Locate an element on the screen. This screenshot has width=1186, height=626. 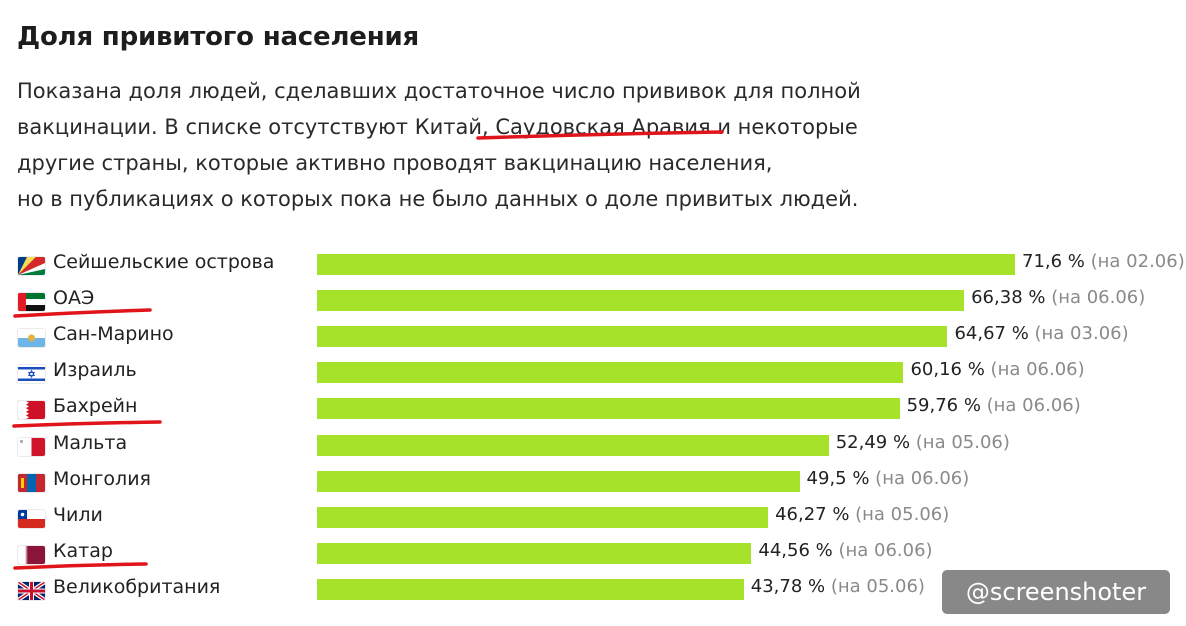
data-label: 43,78 % (на 05.06) is located at coordinates (838, 586).